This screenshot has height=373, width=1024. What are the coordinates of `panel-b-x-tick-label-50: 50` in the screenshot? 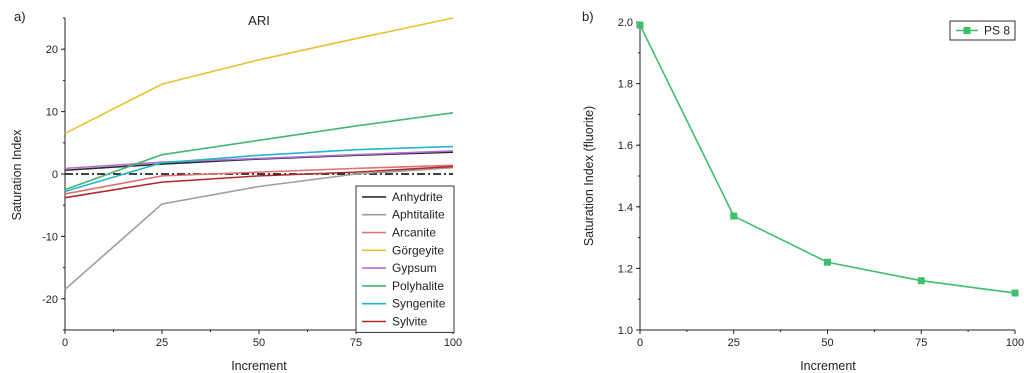 It's located at (827, 343).